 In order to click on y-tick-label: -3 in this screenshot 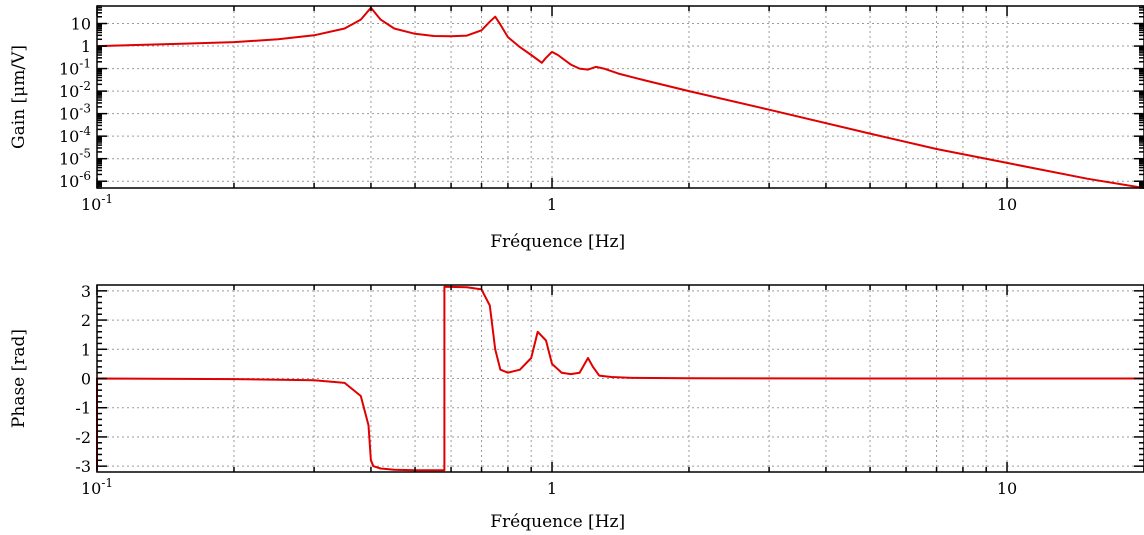, I will do `click(83, 466)`.